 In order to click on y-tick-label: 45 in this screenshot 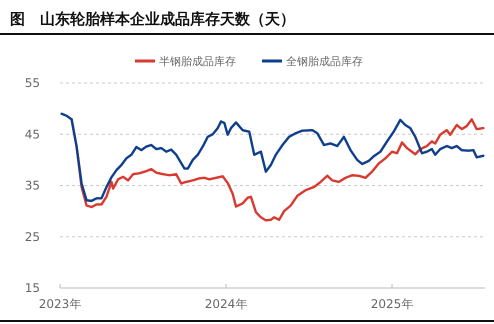, I will do `click(32, 134)`.